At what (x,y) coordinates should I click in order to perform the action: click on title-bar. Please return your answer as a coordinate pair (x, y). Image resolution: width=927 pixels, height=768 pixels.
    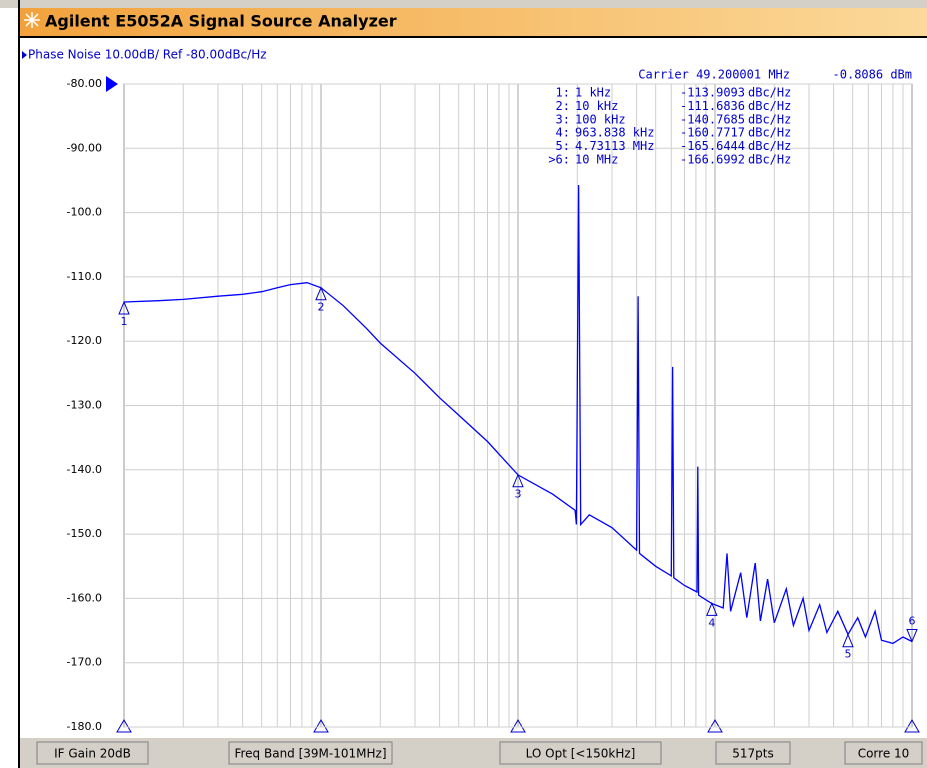
    Looking at the image, I should click on (473, 22).